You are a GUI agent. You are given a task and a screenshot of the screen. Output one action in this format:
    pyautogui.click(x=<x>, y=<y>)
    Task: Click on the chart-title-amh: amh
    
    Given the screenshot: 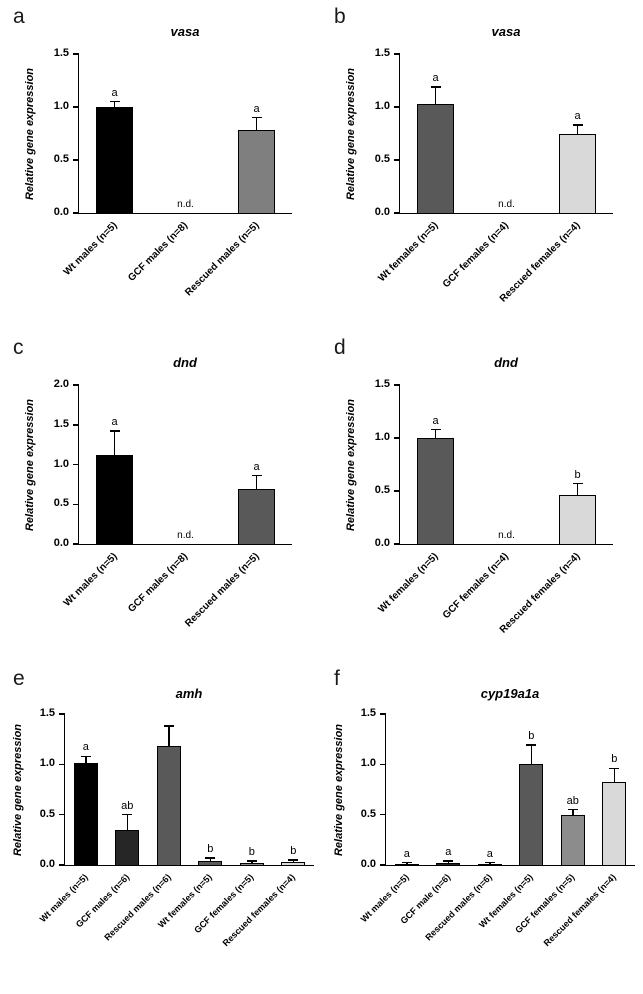 What is the action you would take?
    pyautogui.click(x=189, y=693)
    